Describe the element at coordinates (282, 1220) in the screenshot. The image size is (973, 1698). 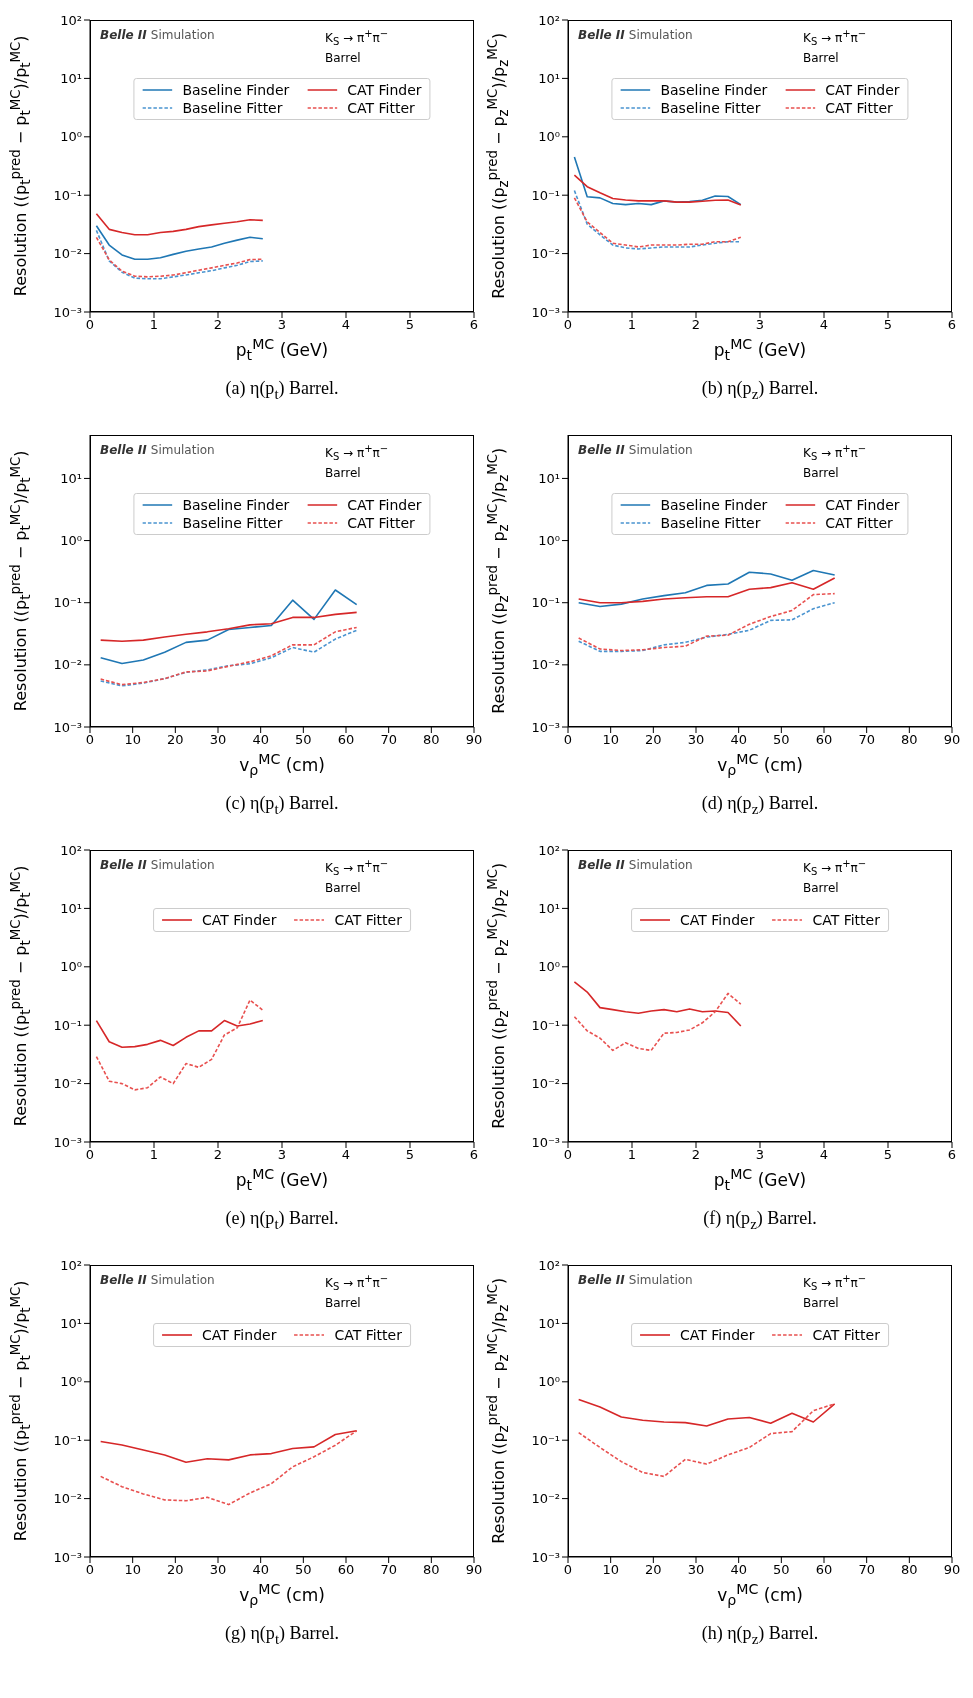
I see `text: (e) η(p$_{t}$) Barrel.` at that location.